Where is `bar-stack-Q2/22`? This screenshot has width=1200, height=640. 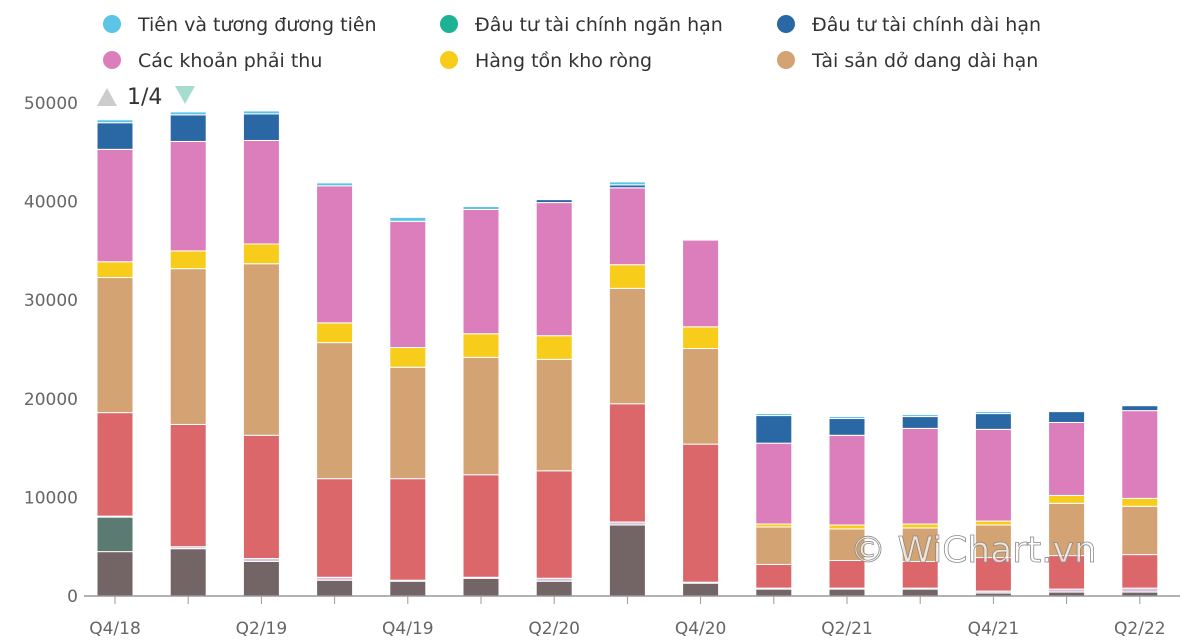
bar-stack-Q2/22 is located at coordinates (1140, 501).